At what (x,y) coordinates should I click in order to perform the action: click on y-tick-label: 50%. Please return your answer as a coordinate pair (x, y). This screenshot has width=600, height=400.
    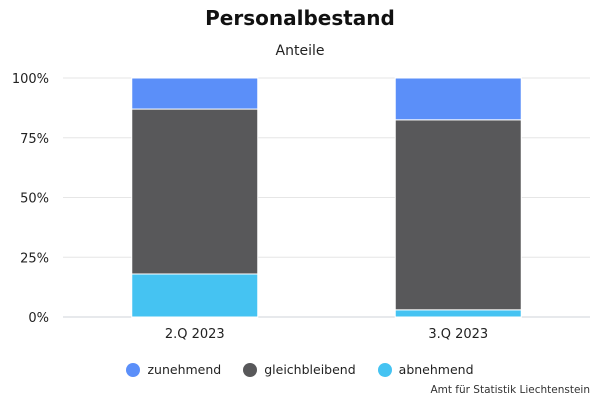
    Looking at the image, I should click on (34, 199).